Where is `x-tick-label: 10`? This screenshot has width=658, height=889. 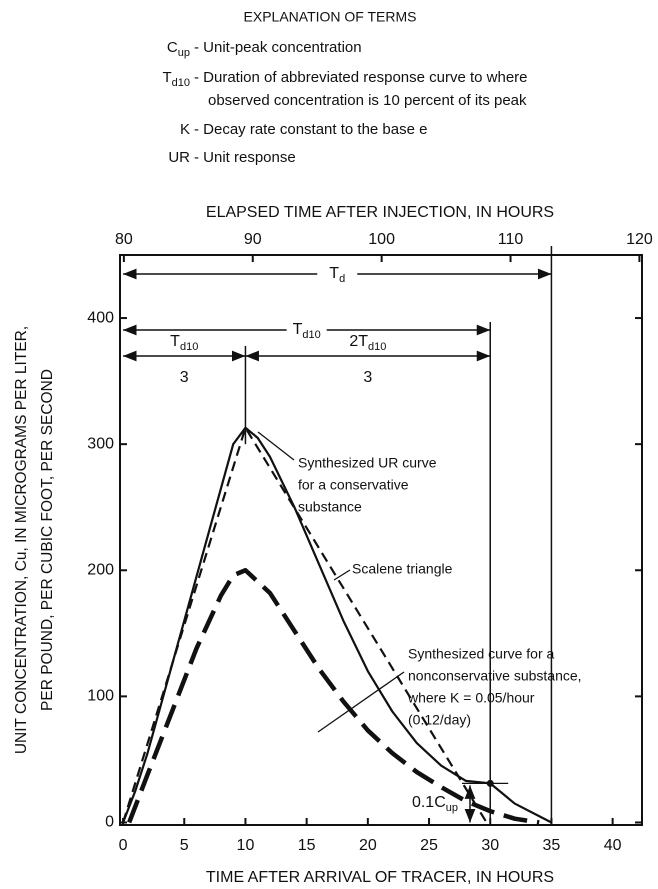 x-tick-label: 10 is located at coordinates (246, 845).